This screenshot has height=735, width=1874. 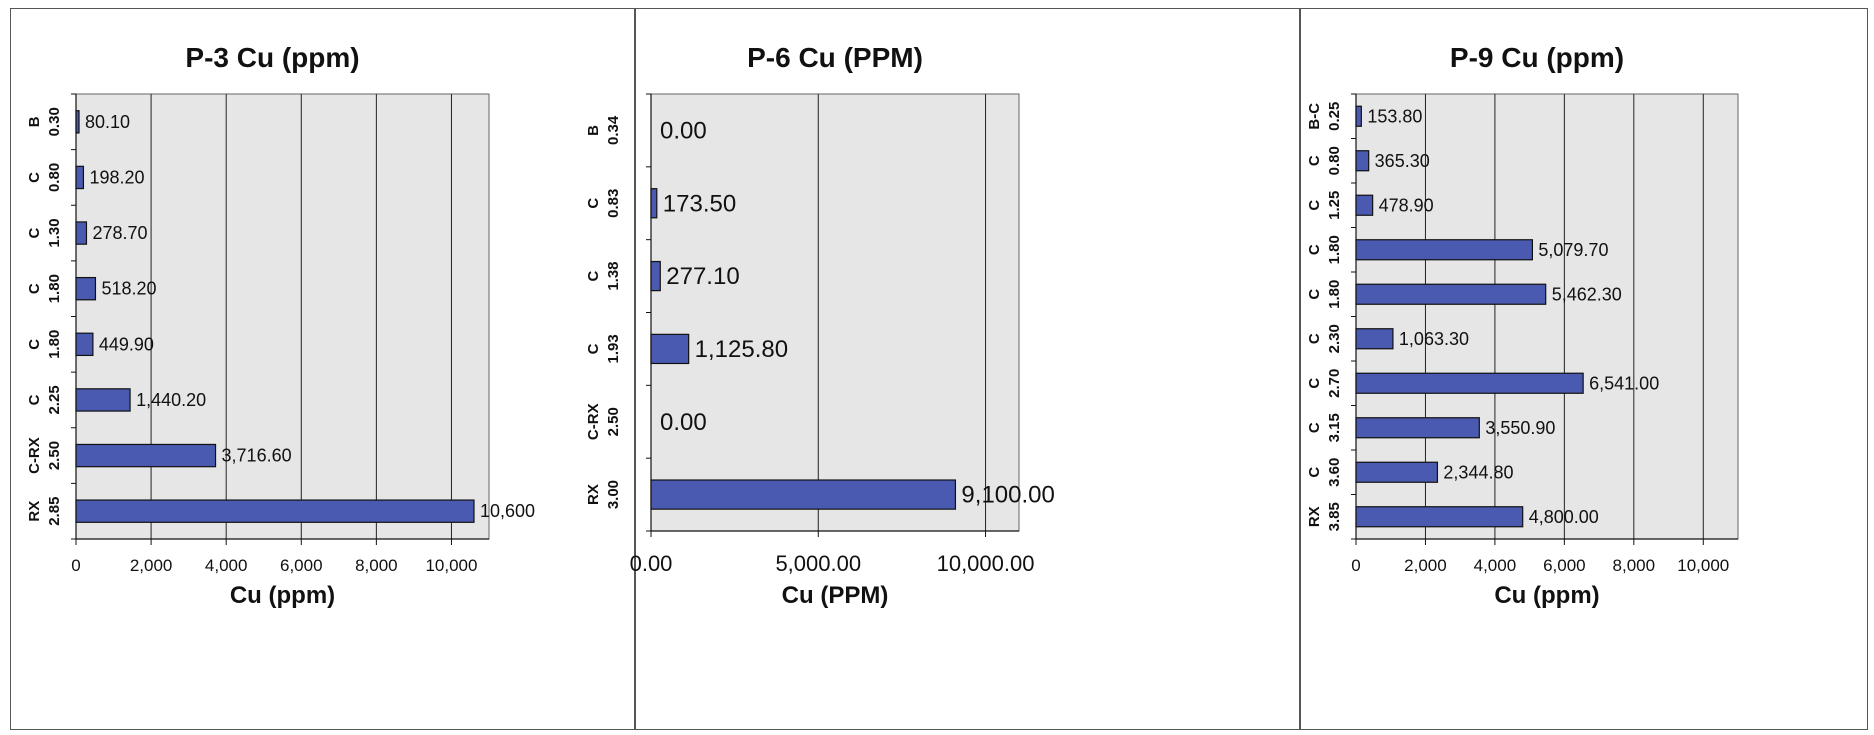 What do you see at coordinates (126, 344) in the screenshot?
I see `data-label: 449.90` at bounding box center [126, 344].